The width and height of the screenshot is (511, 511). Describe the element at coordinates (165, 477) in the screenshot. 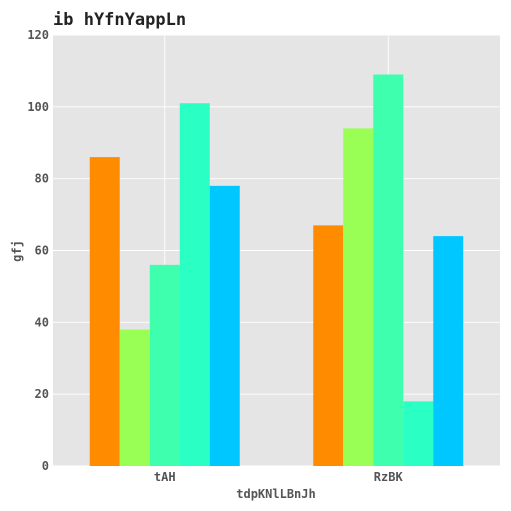

I see `x-tick-label: tAH` at that location.